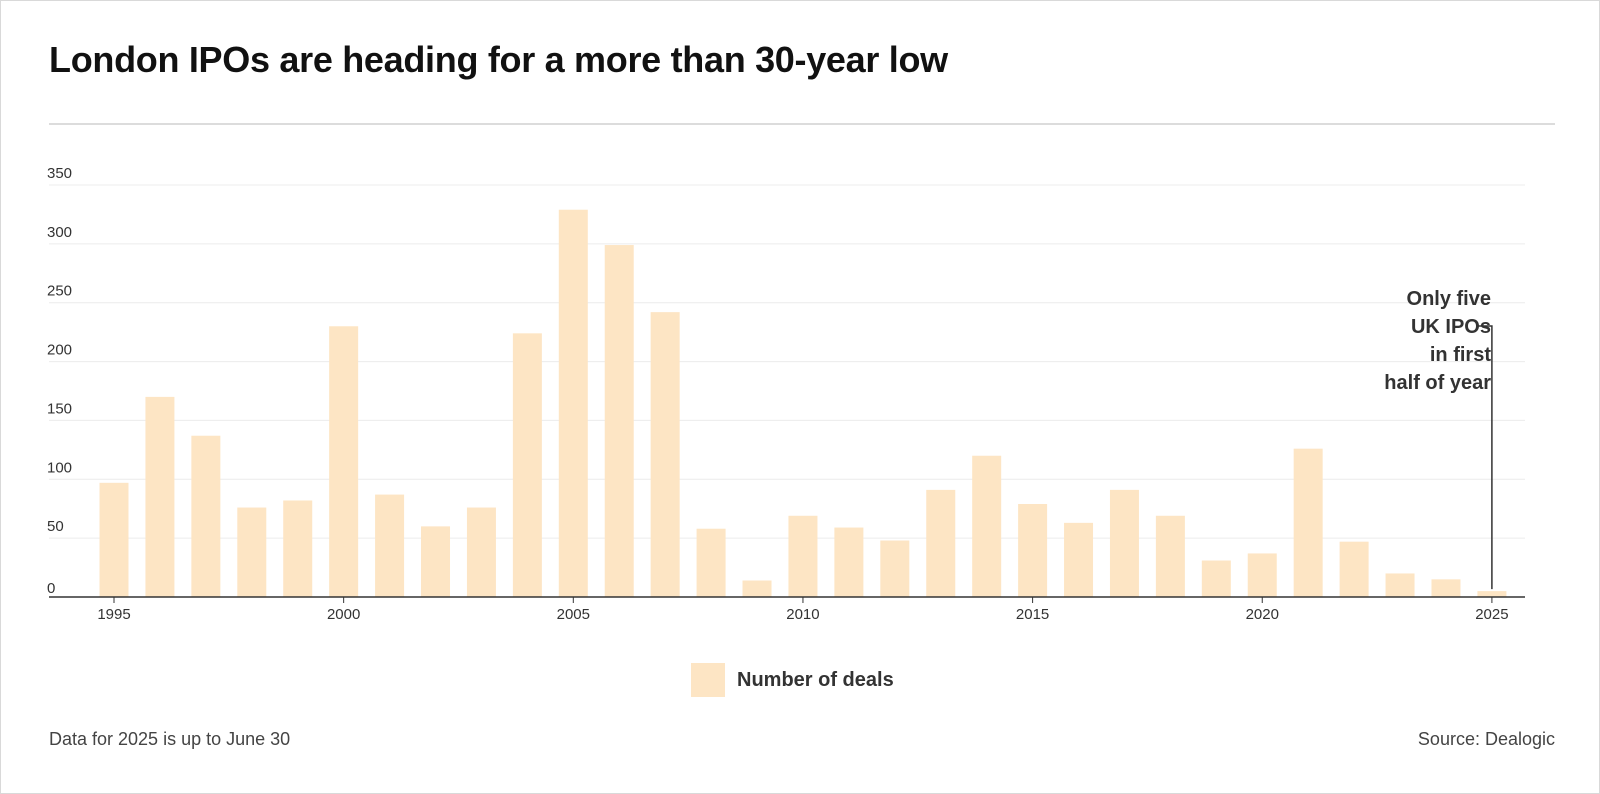 This screenshot has width=1600, height=794. Describe the element at coordinates (987, 526) in the screenshot. I see `bar-2014` at that location.